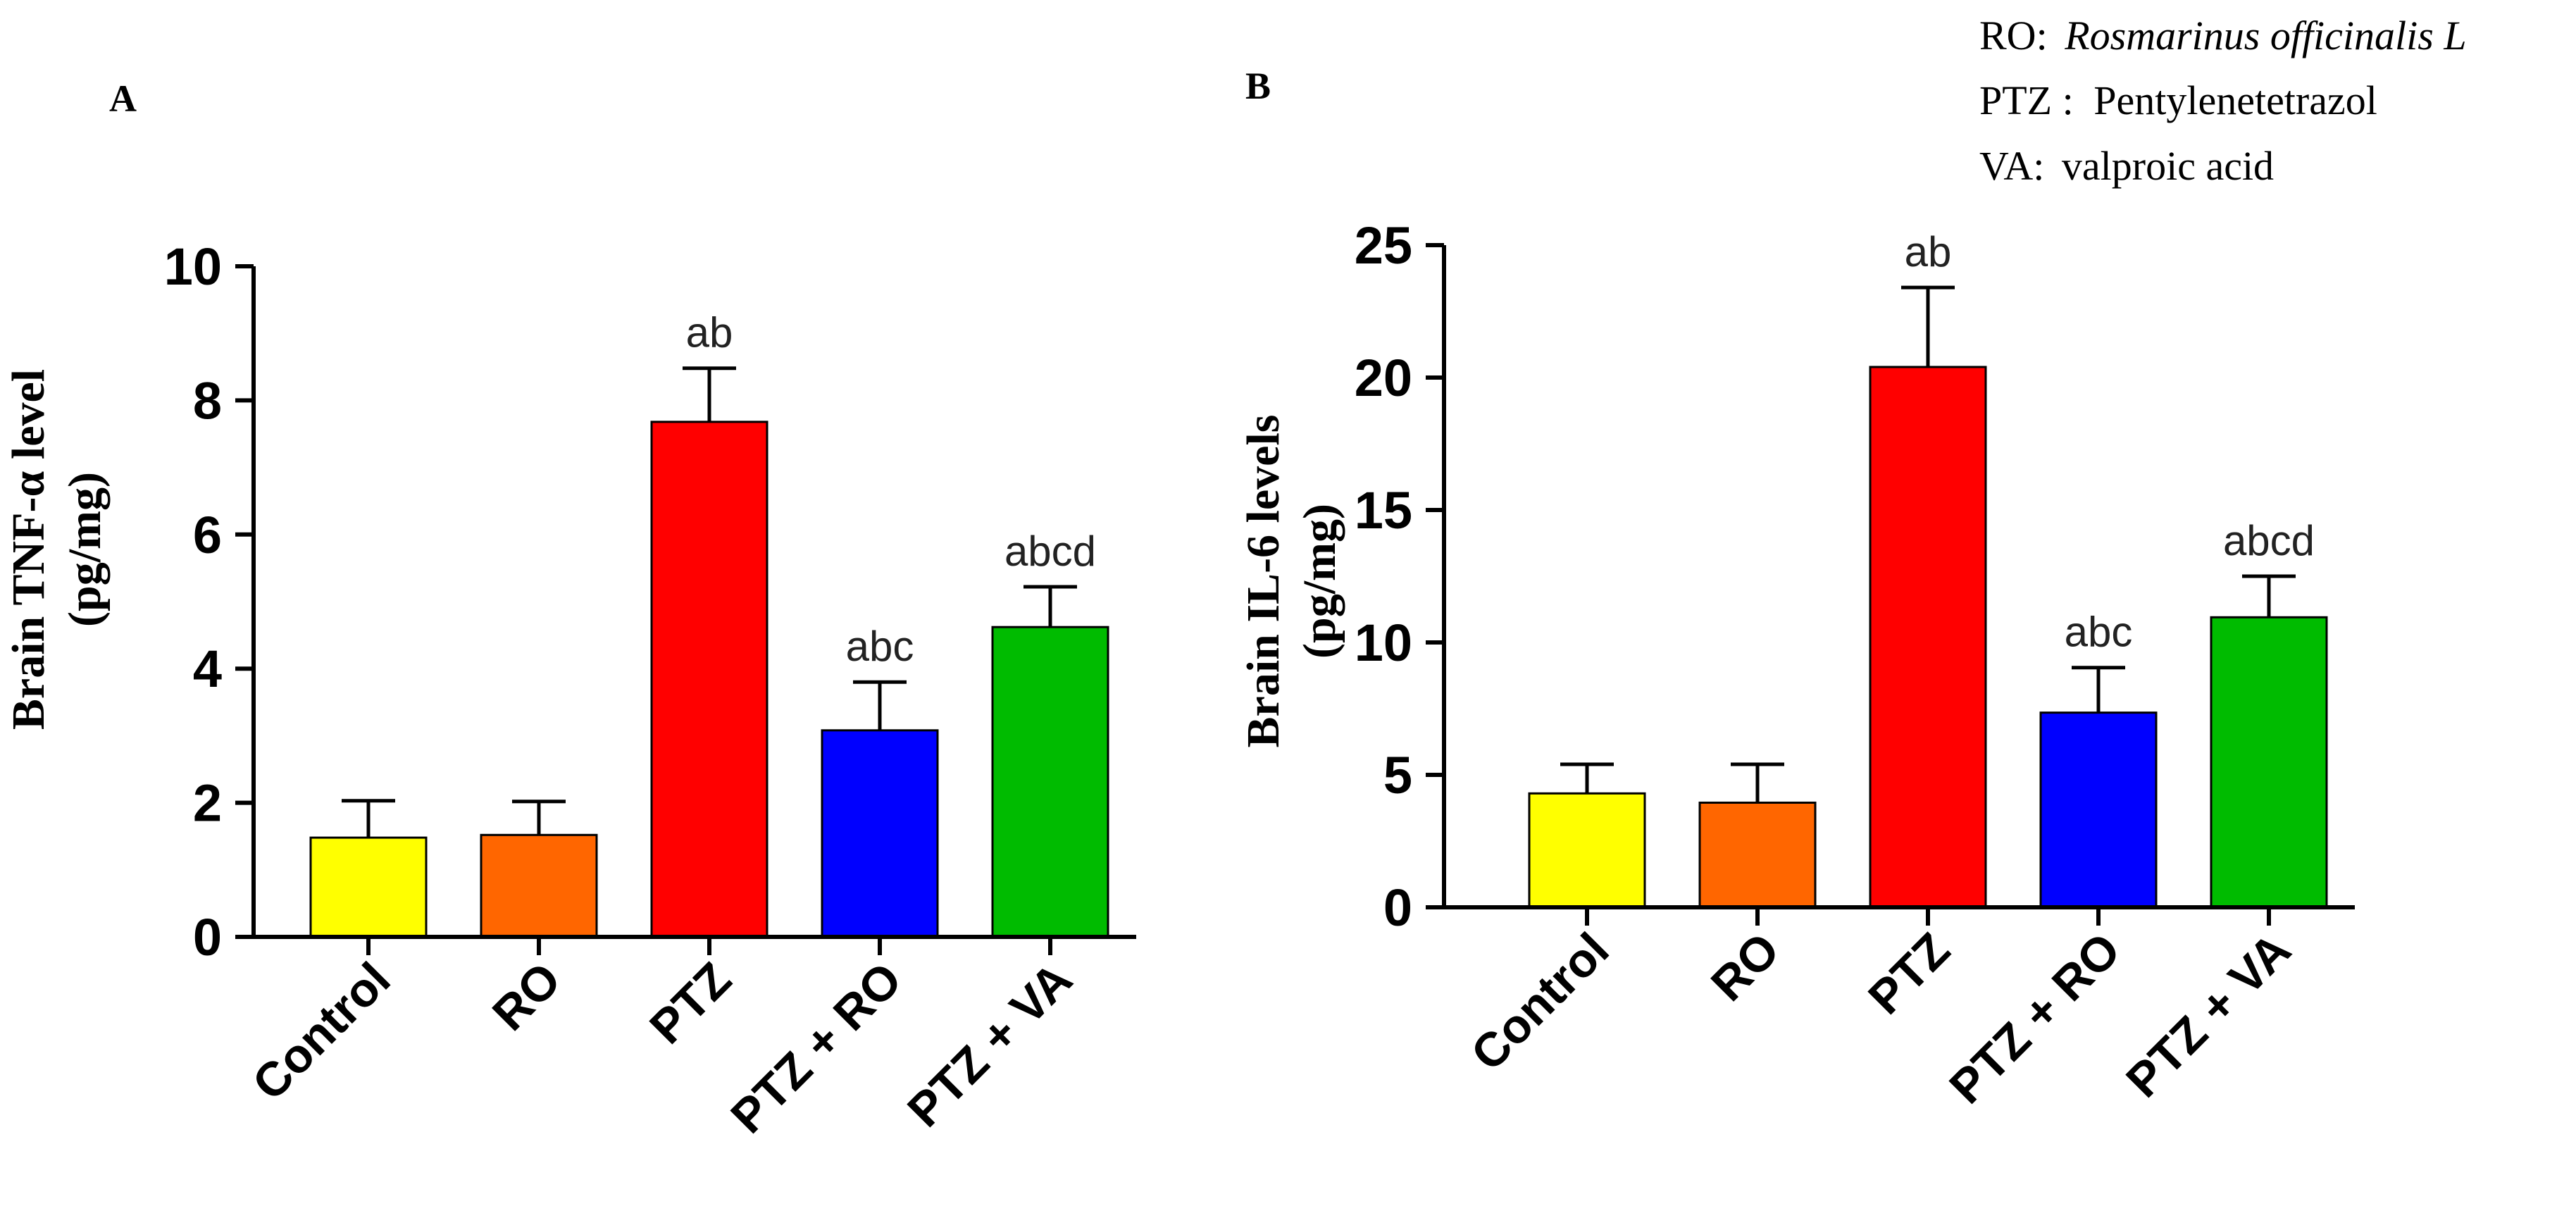  I want to click on pa-xtick-label-0: Control, so click(321, 1031).